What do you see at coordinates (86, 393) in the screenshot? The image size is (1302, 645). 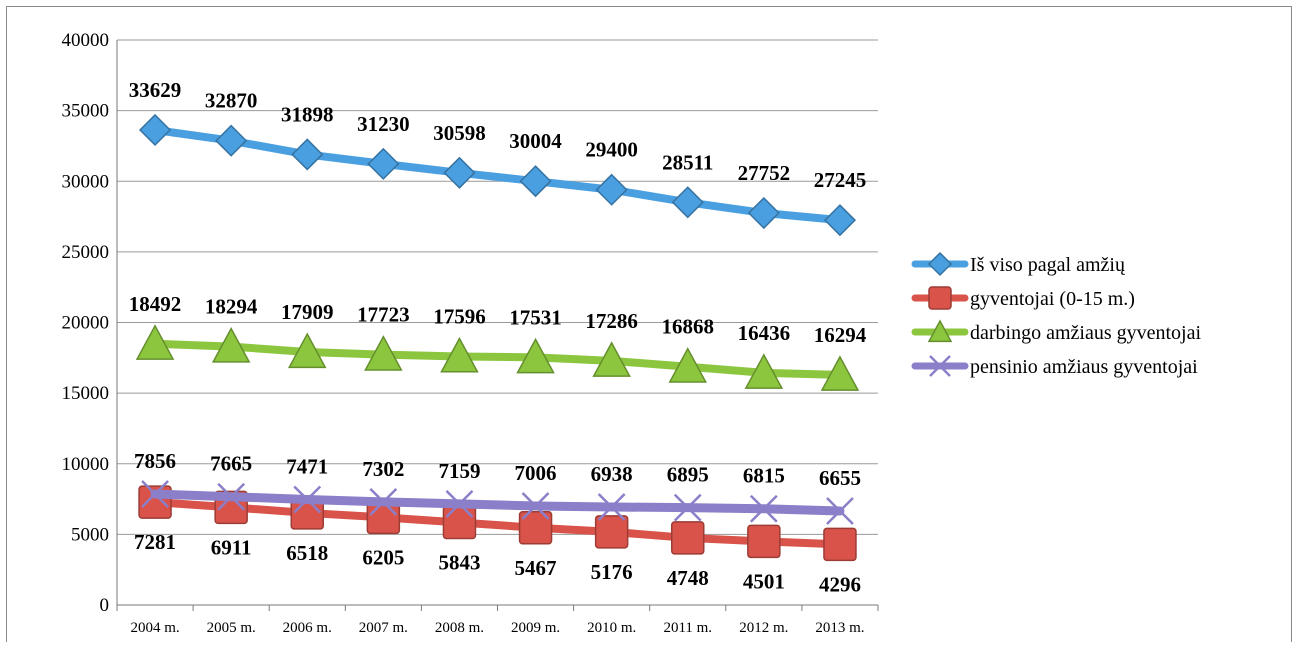 I see `y-tick-label: 15000` at bounding box center [86, 393].